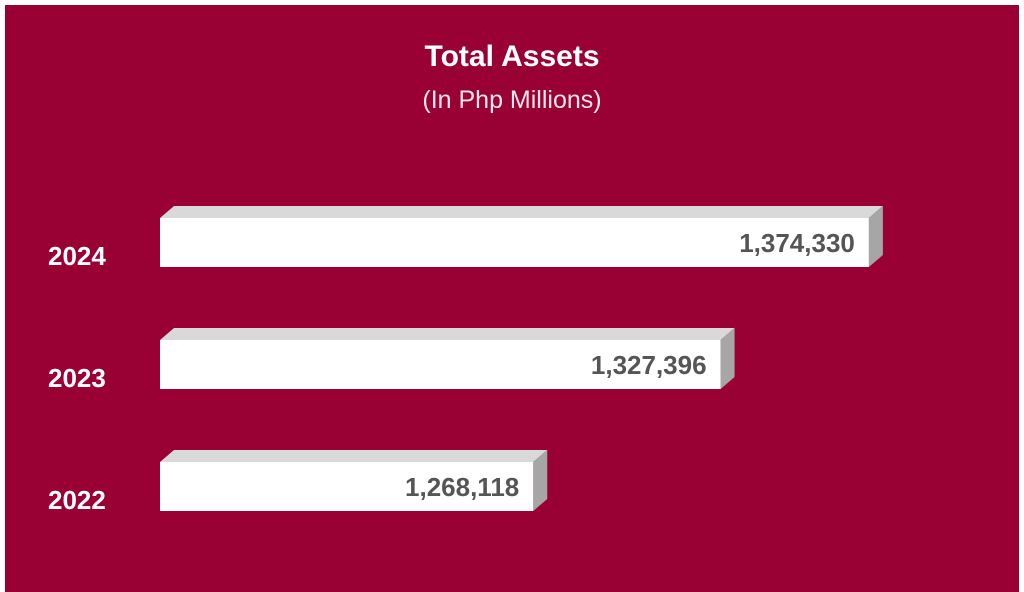 The width and height of the screenshot is (1024, 592). Describe the element at coordinates (797, 243) in the screenshot. I see `data-label-2024: 1,374,330` at that location.